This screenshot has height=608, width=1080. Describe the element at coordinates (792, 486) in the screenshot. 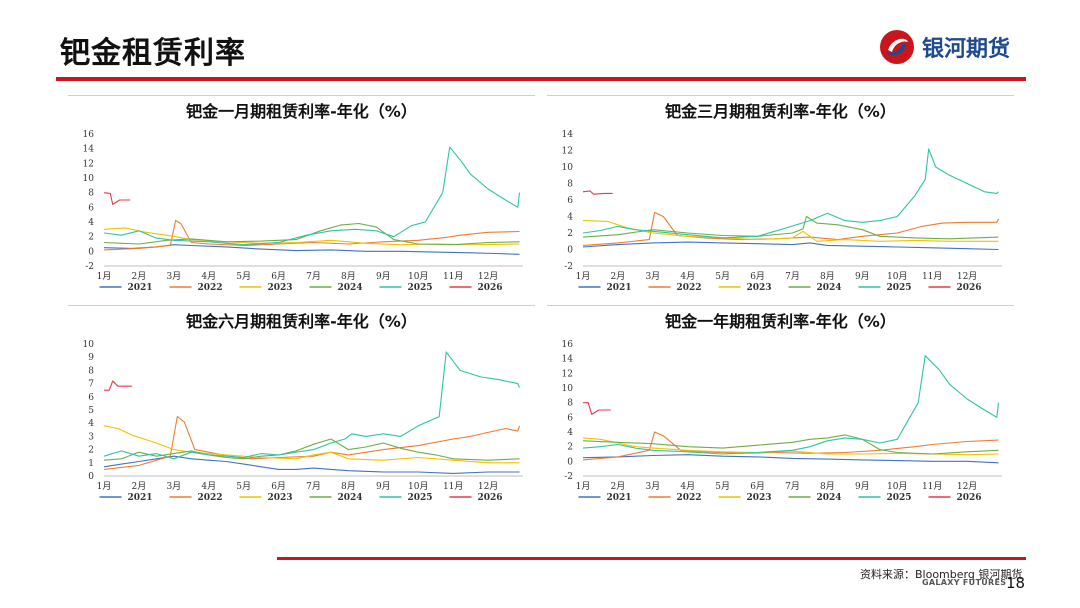

I see `x-tick-label: 7月` at that location.